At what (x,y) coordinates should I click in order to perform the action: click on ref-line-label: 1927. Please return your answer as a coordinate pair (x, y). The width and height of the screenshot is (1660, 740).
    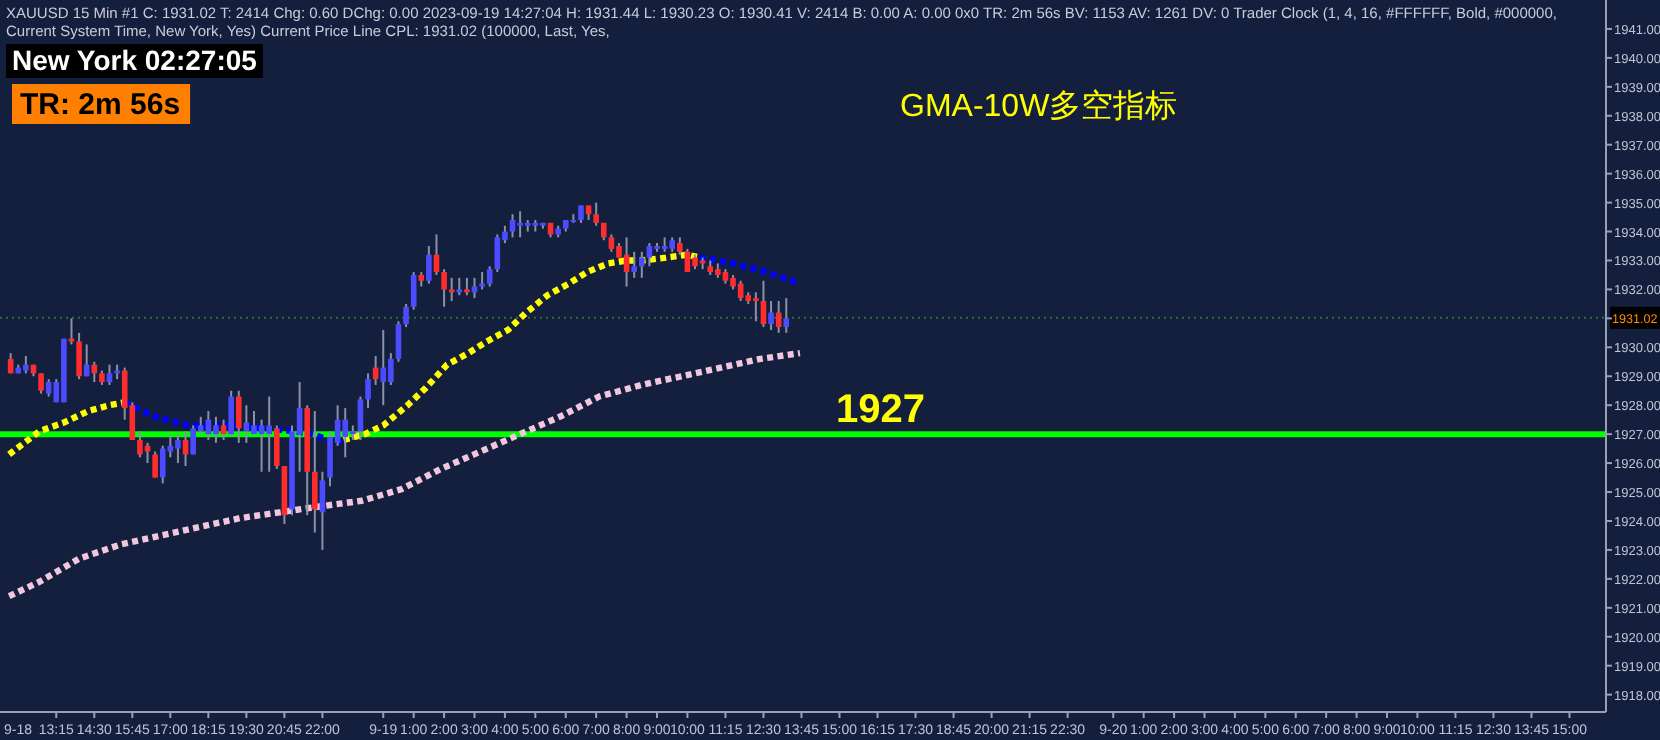
    Looking at the image, I should click on (880, 410).